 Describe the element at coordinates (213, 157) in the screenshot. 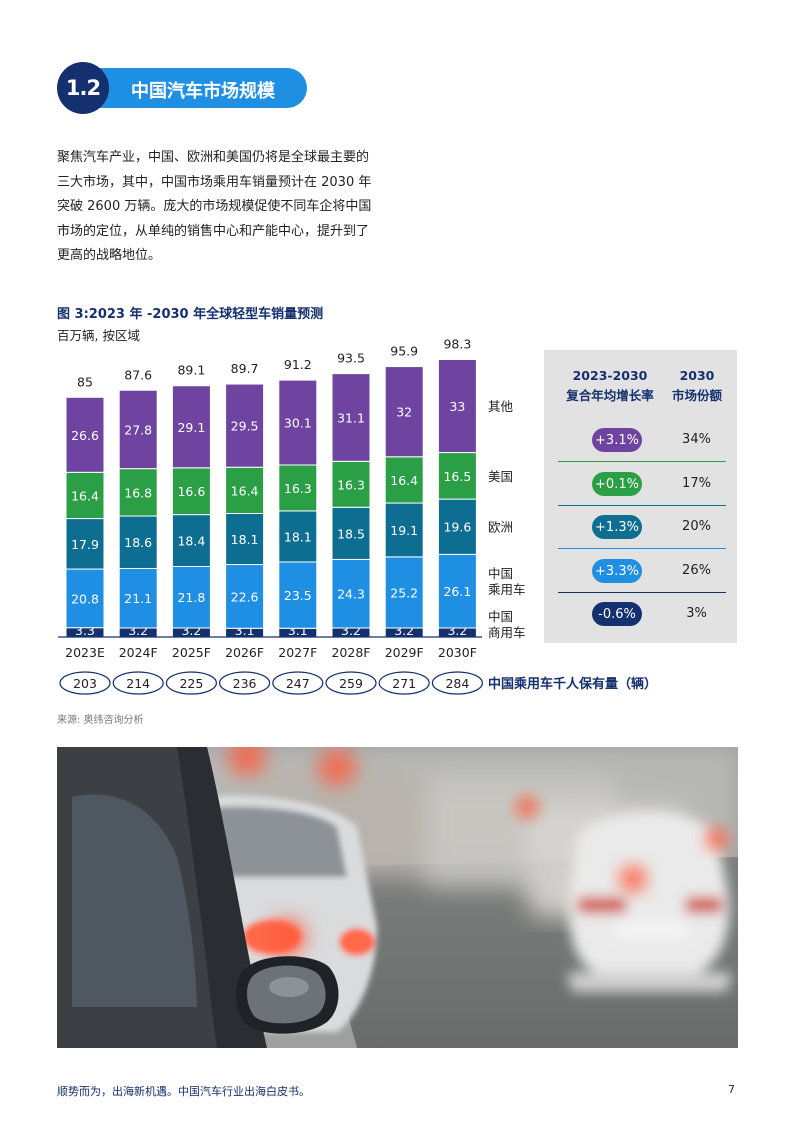

I see `intro-line: 聚焦汽车产业，中国、欧洲和美国仍将是全球最主要的` at that location.